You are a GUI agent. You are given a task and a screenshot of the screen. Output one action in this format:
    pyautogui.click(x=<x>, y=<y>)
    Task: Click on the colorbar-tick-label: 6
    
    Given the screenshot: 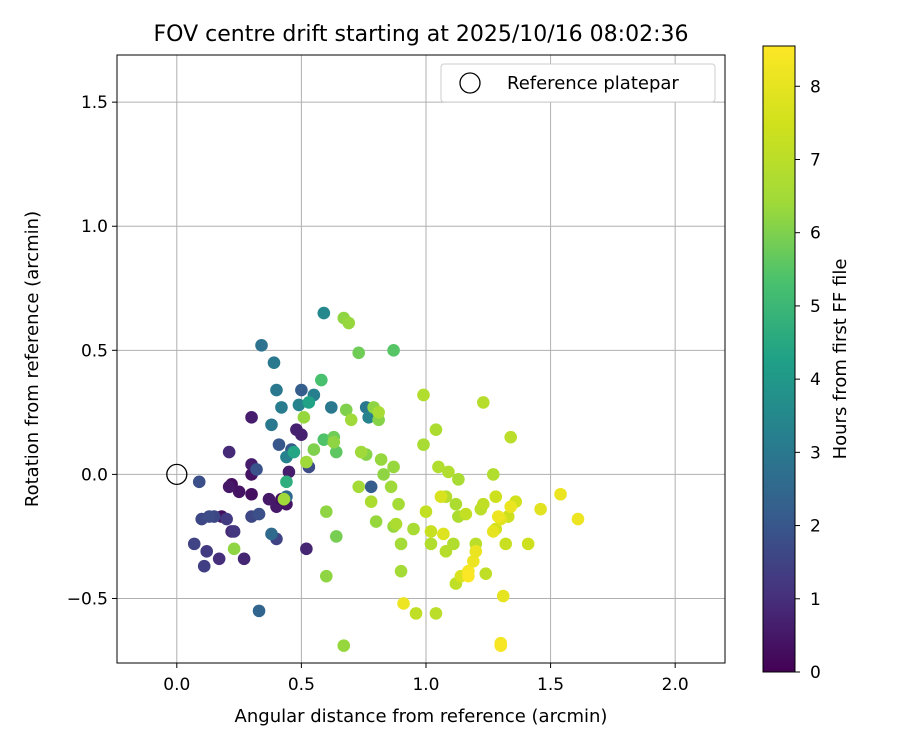 What is the action you would take?
    pyautogui.click(x=815, y=234)
    